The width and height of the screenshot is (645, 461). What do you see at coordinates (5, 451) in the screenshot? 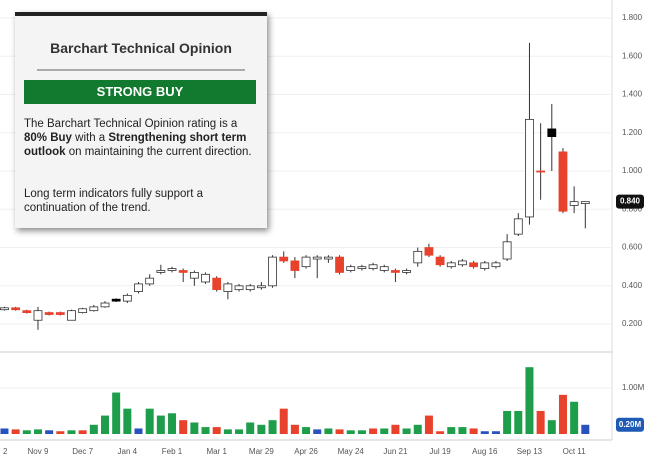
I see `x-tick-label: 2` at bounding box center [5, 451].